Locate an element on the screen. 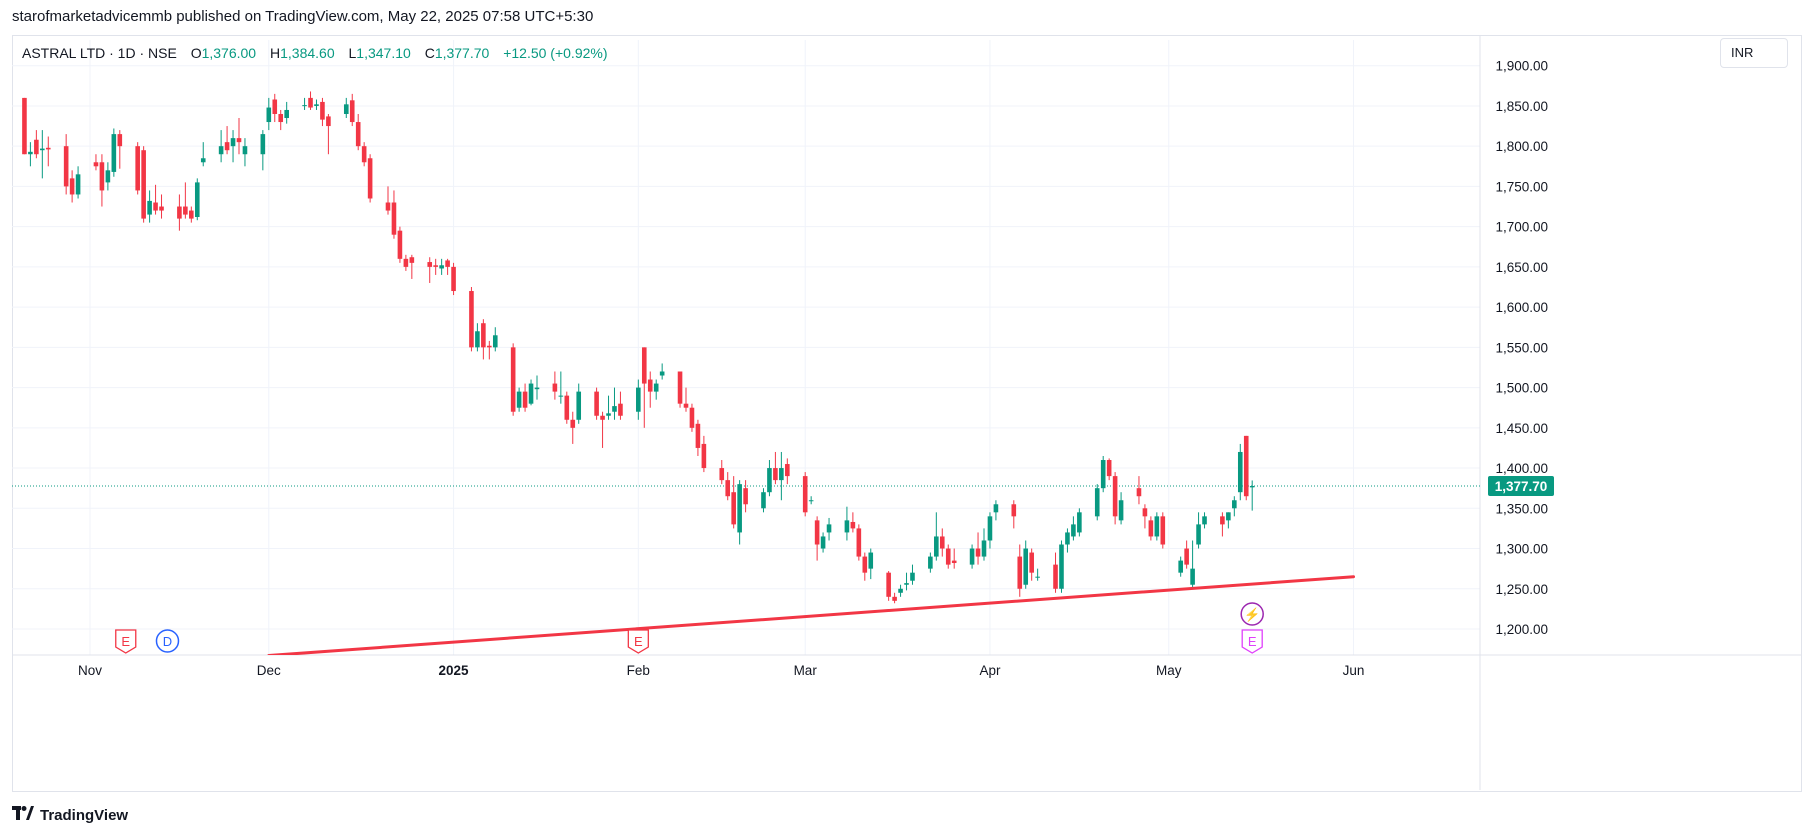 The image size is (1814, 837). x-tick-label: Mar is located at coordinates (806, 670).